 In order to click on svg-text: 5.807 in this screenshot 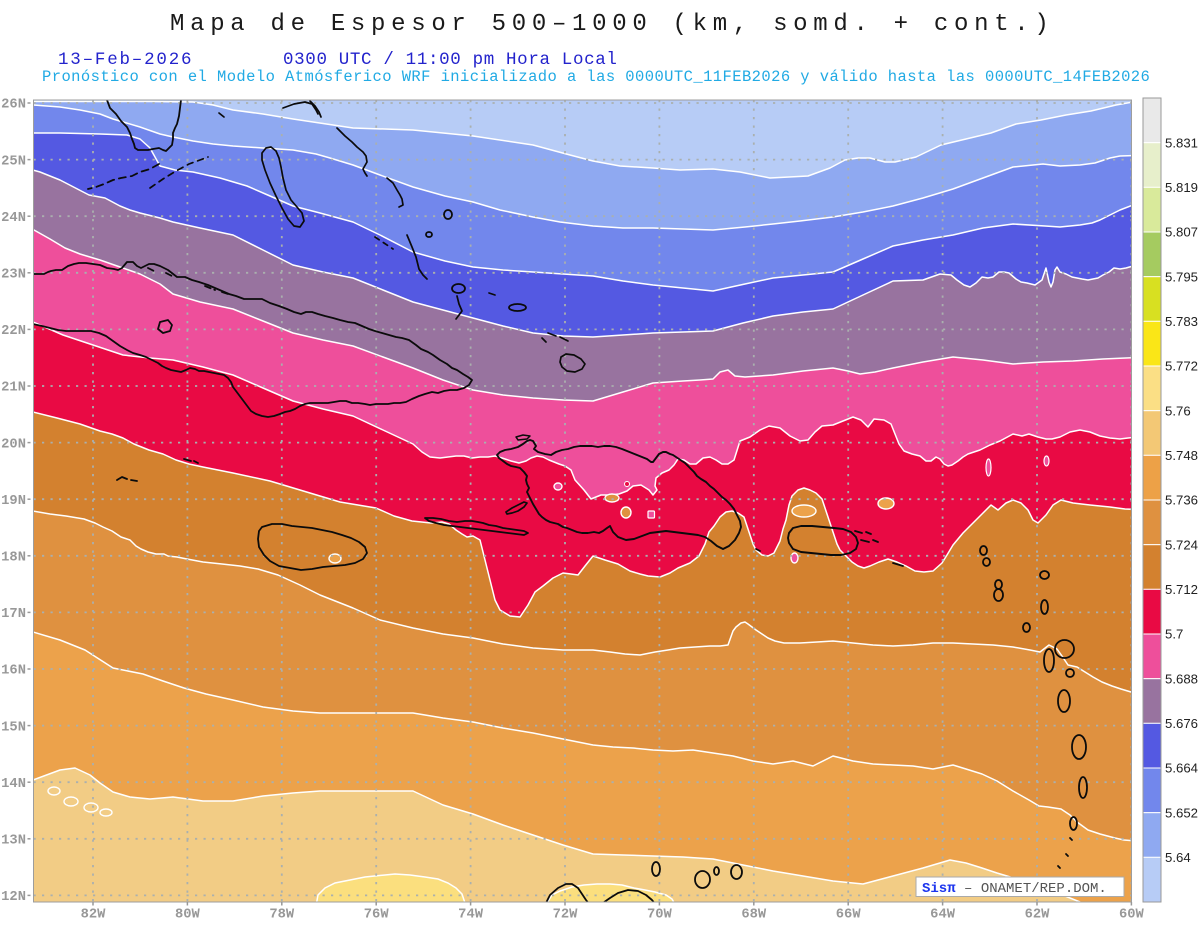, I will do `click(1181, 232)`.